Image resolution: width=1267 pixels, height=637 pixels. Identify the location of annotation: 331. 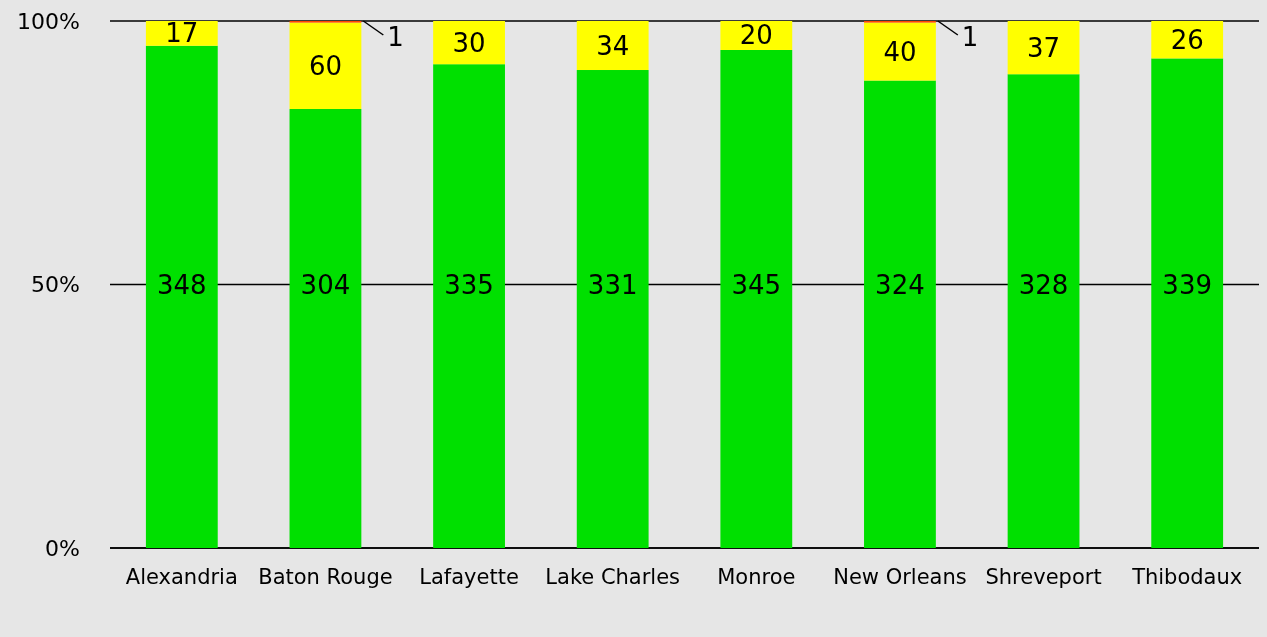
(612, 284).